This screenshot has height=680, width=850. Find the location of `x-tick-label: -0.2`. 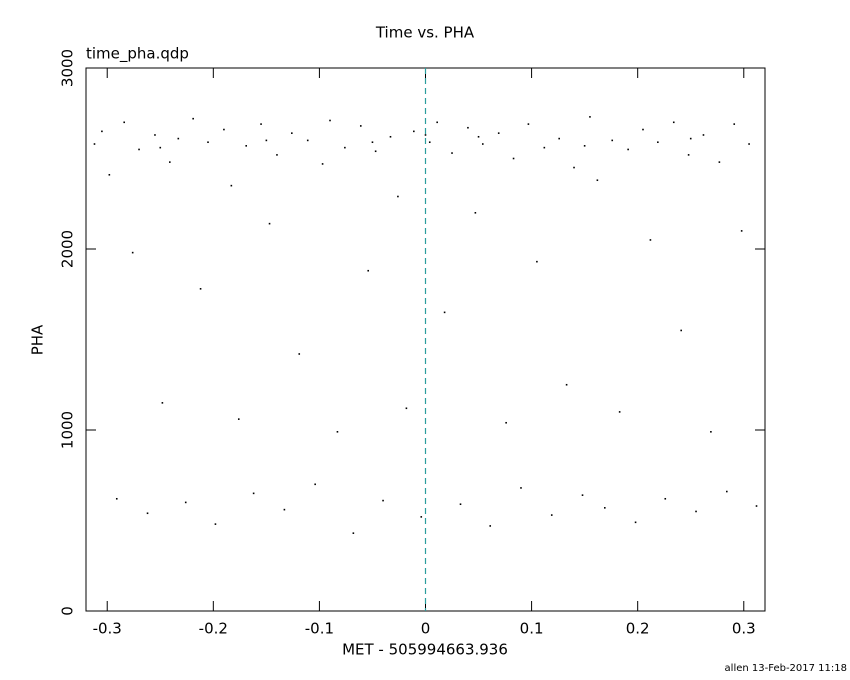

x-tick-label: -0.2 is located at coordinates (213, 629).